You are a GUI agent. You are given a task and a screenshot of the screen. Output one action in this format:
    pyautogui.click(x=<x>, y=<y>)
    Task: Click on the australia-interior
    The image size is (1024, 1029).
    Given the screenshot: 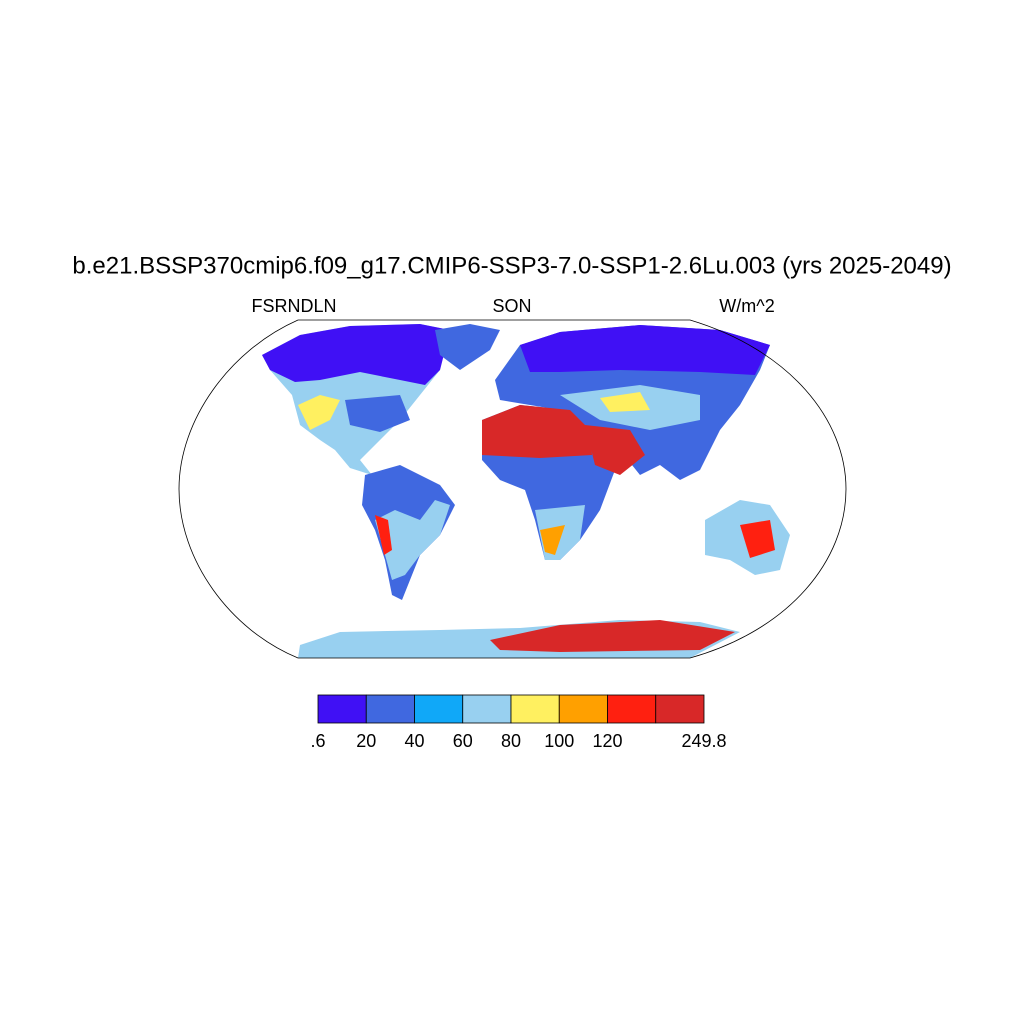 What is the action you would take?
    pyautogui.click(x=757, y=539)
    